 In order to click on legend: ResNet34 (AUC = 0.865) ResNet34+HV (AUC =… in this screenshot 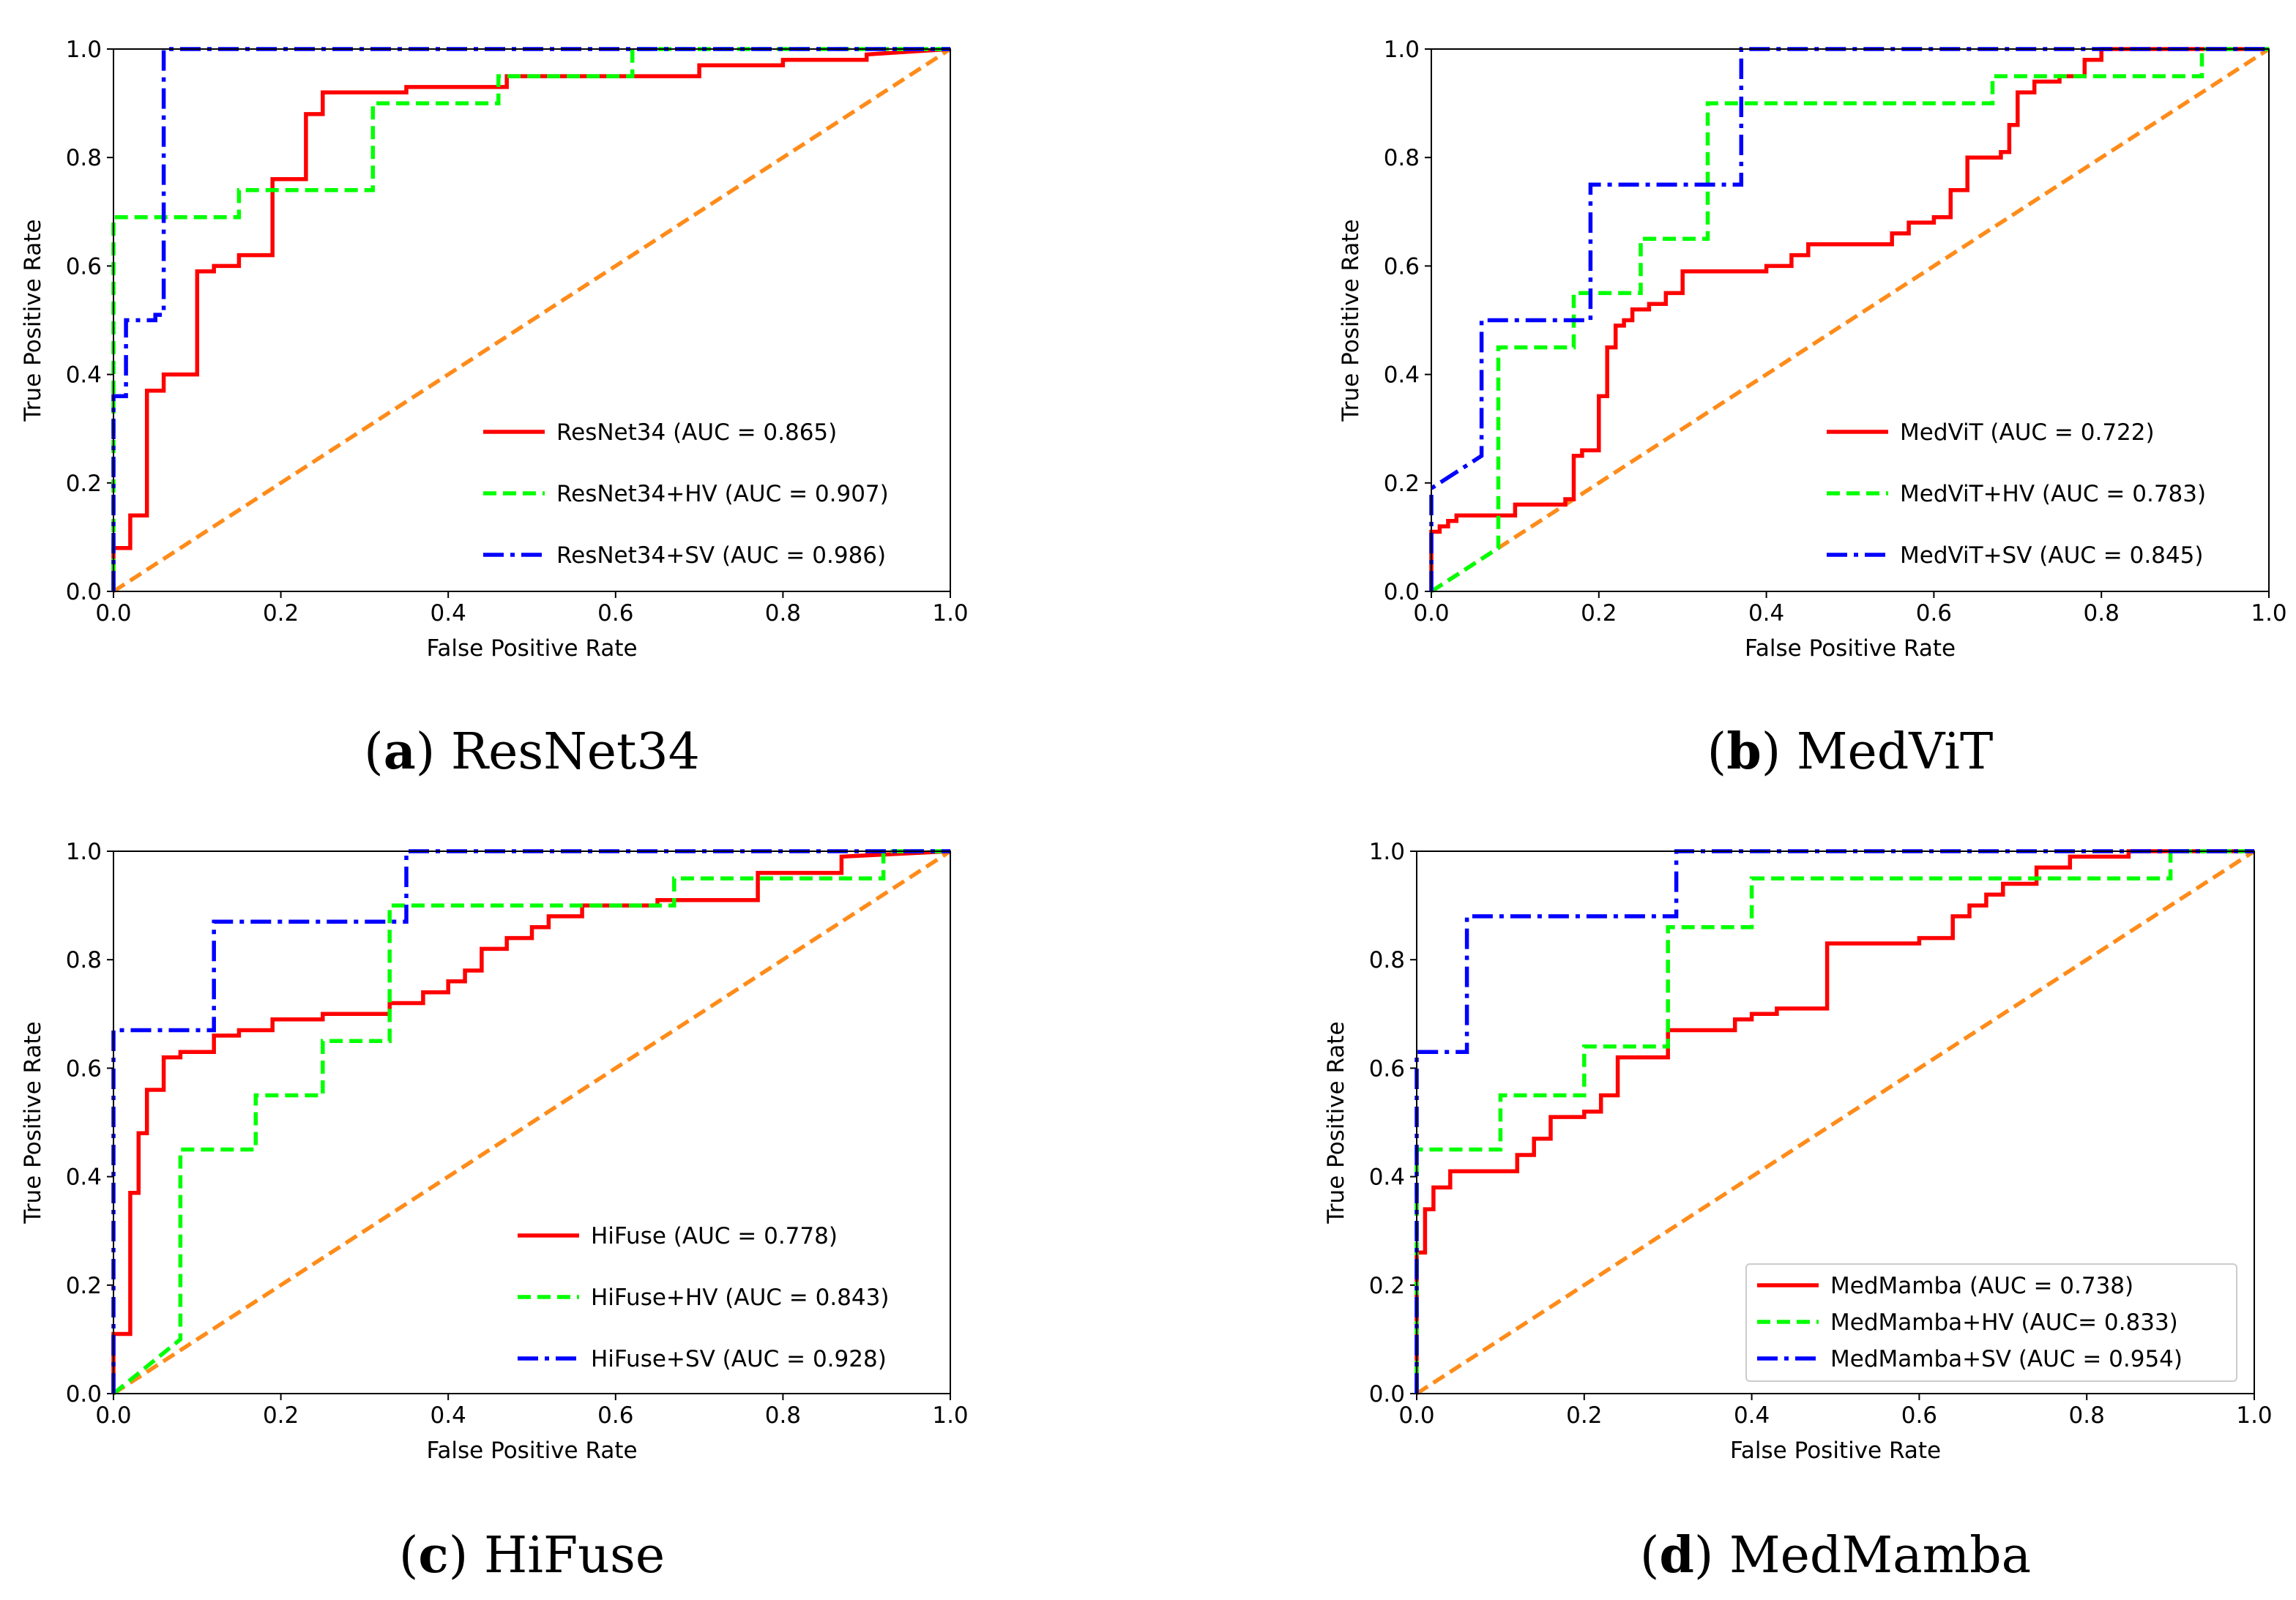, I will do `click(686, 494)`.